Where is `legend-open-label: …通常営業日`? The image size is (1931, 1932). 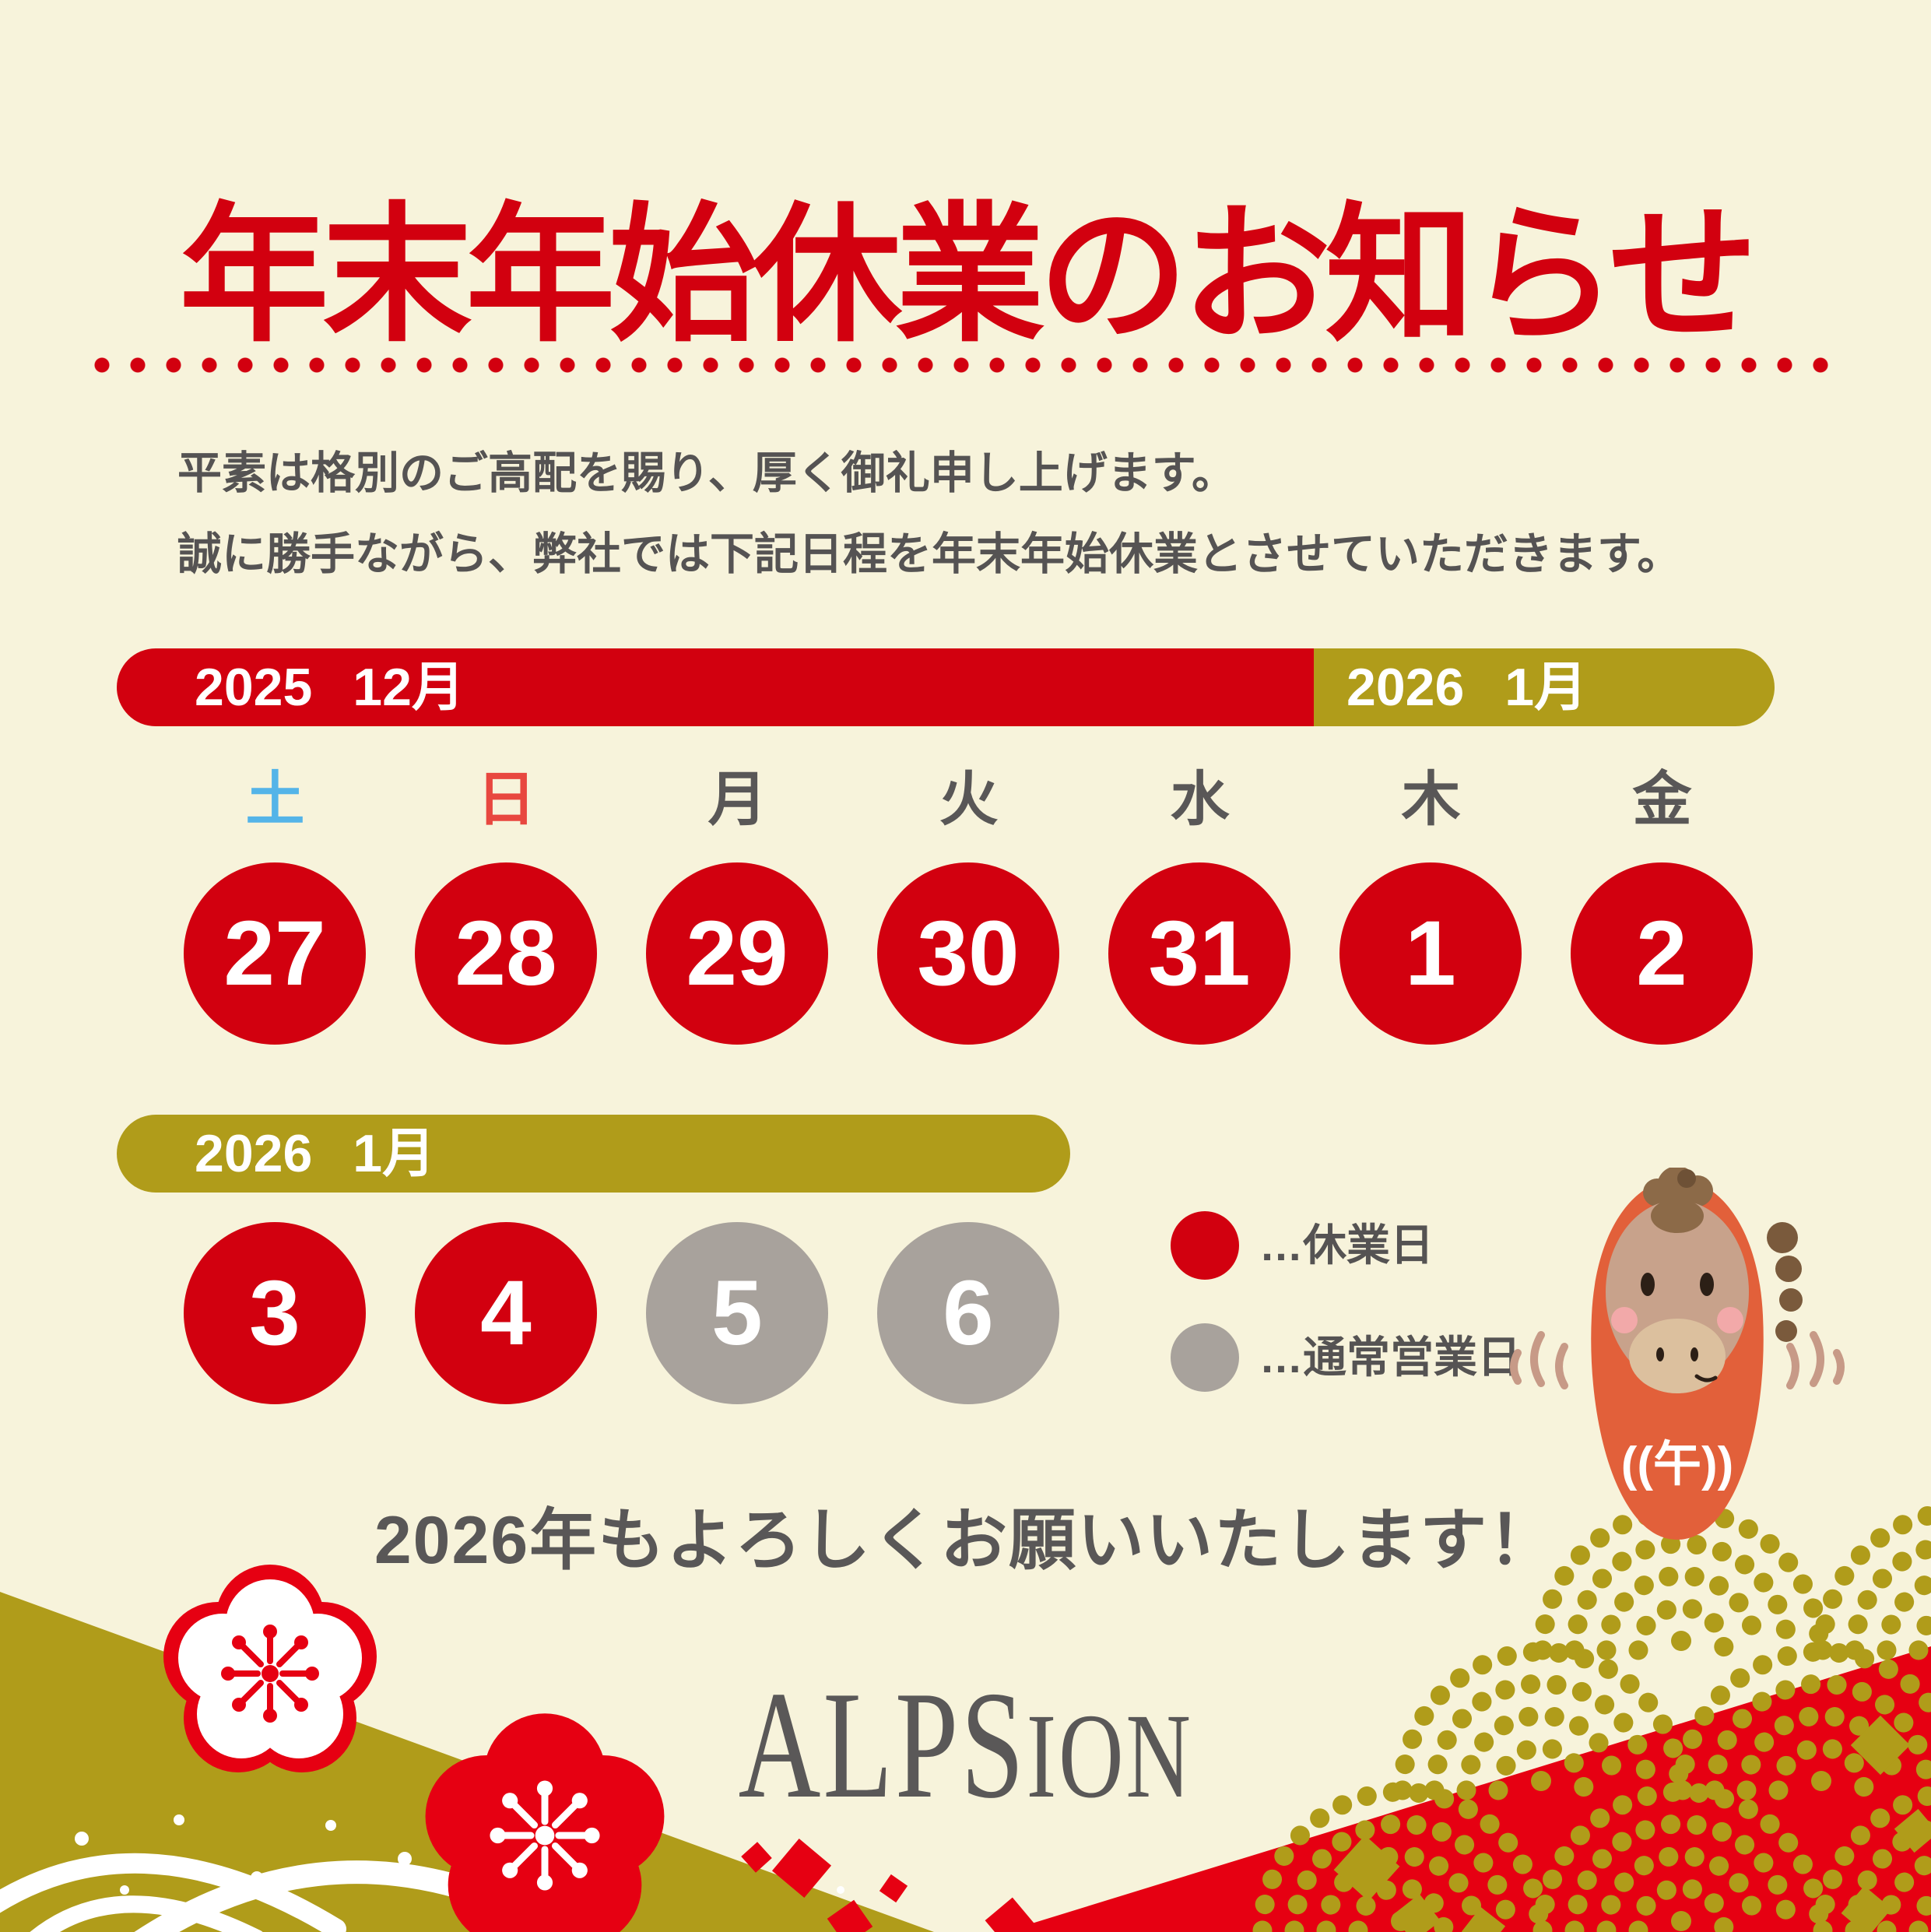
legend-open-label: …通常営業日 is located at coordinates (1390, 1357).